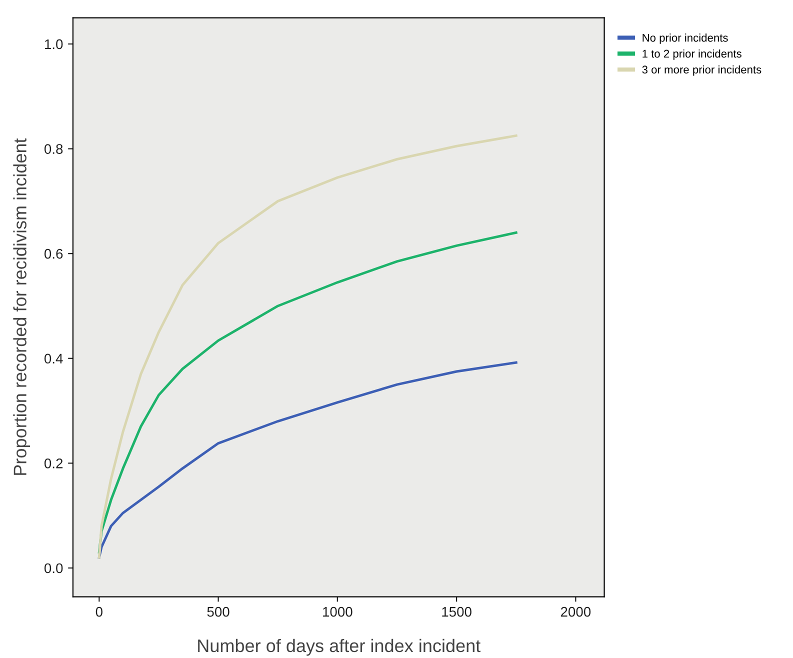 The width and height of the screenshot is (793, 658). What do you see at coordinates (339, 647) in the screenshot?
I see `x-axis-title: Number of days after index incident` at bounding box center [339, 647].